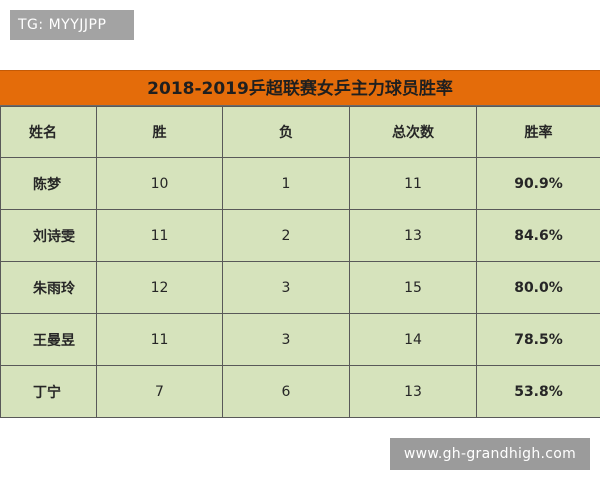 Image resolution: width=600 pixels, height=480 pixels. Describe the element at coordinates (413, 339) in the screenshot. I see `total-cell: 14` at that location.